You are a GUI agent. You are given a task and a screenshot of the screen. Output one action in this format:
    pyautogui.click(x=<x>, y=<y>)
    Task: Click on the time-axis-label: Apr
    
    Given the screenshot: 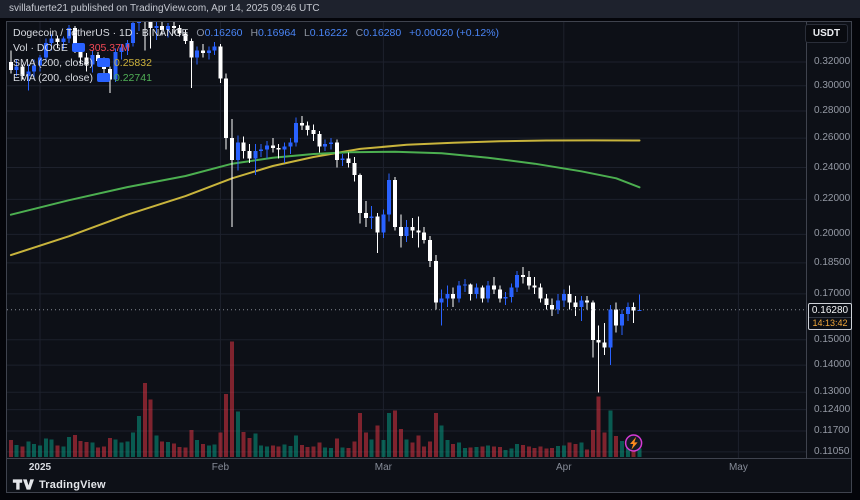 What is the action you would take?
    pyautogui.click(x=564, y=467)
    